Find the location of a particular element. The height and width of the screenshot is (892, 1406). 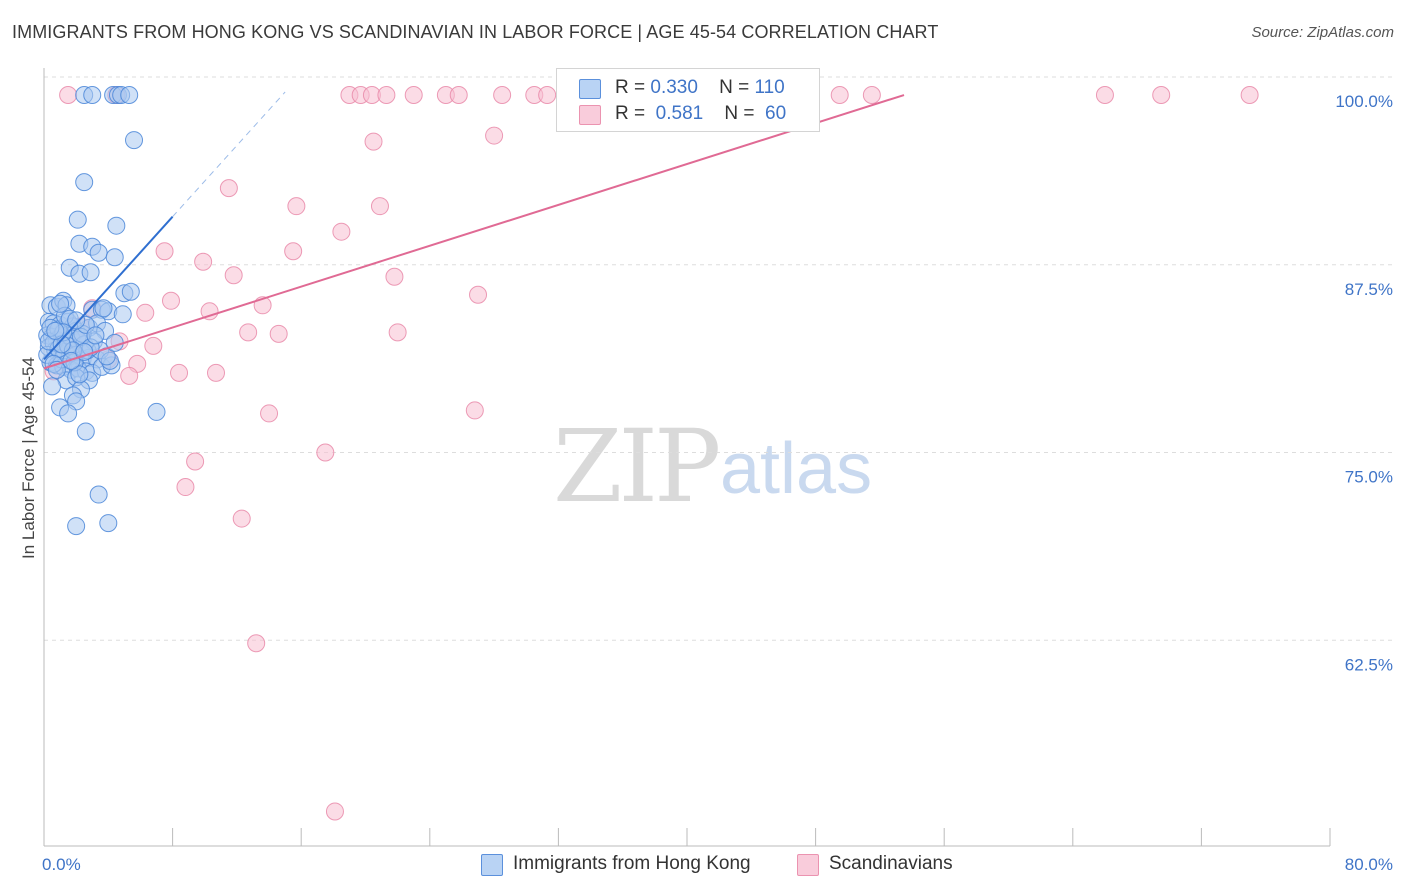

legend-label: Immigrants from Hong Kong is located at coordinates (632, 863).